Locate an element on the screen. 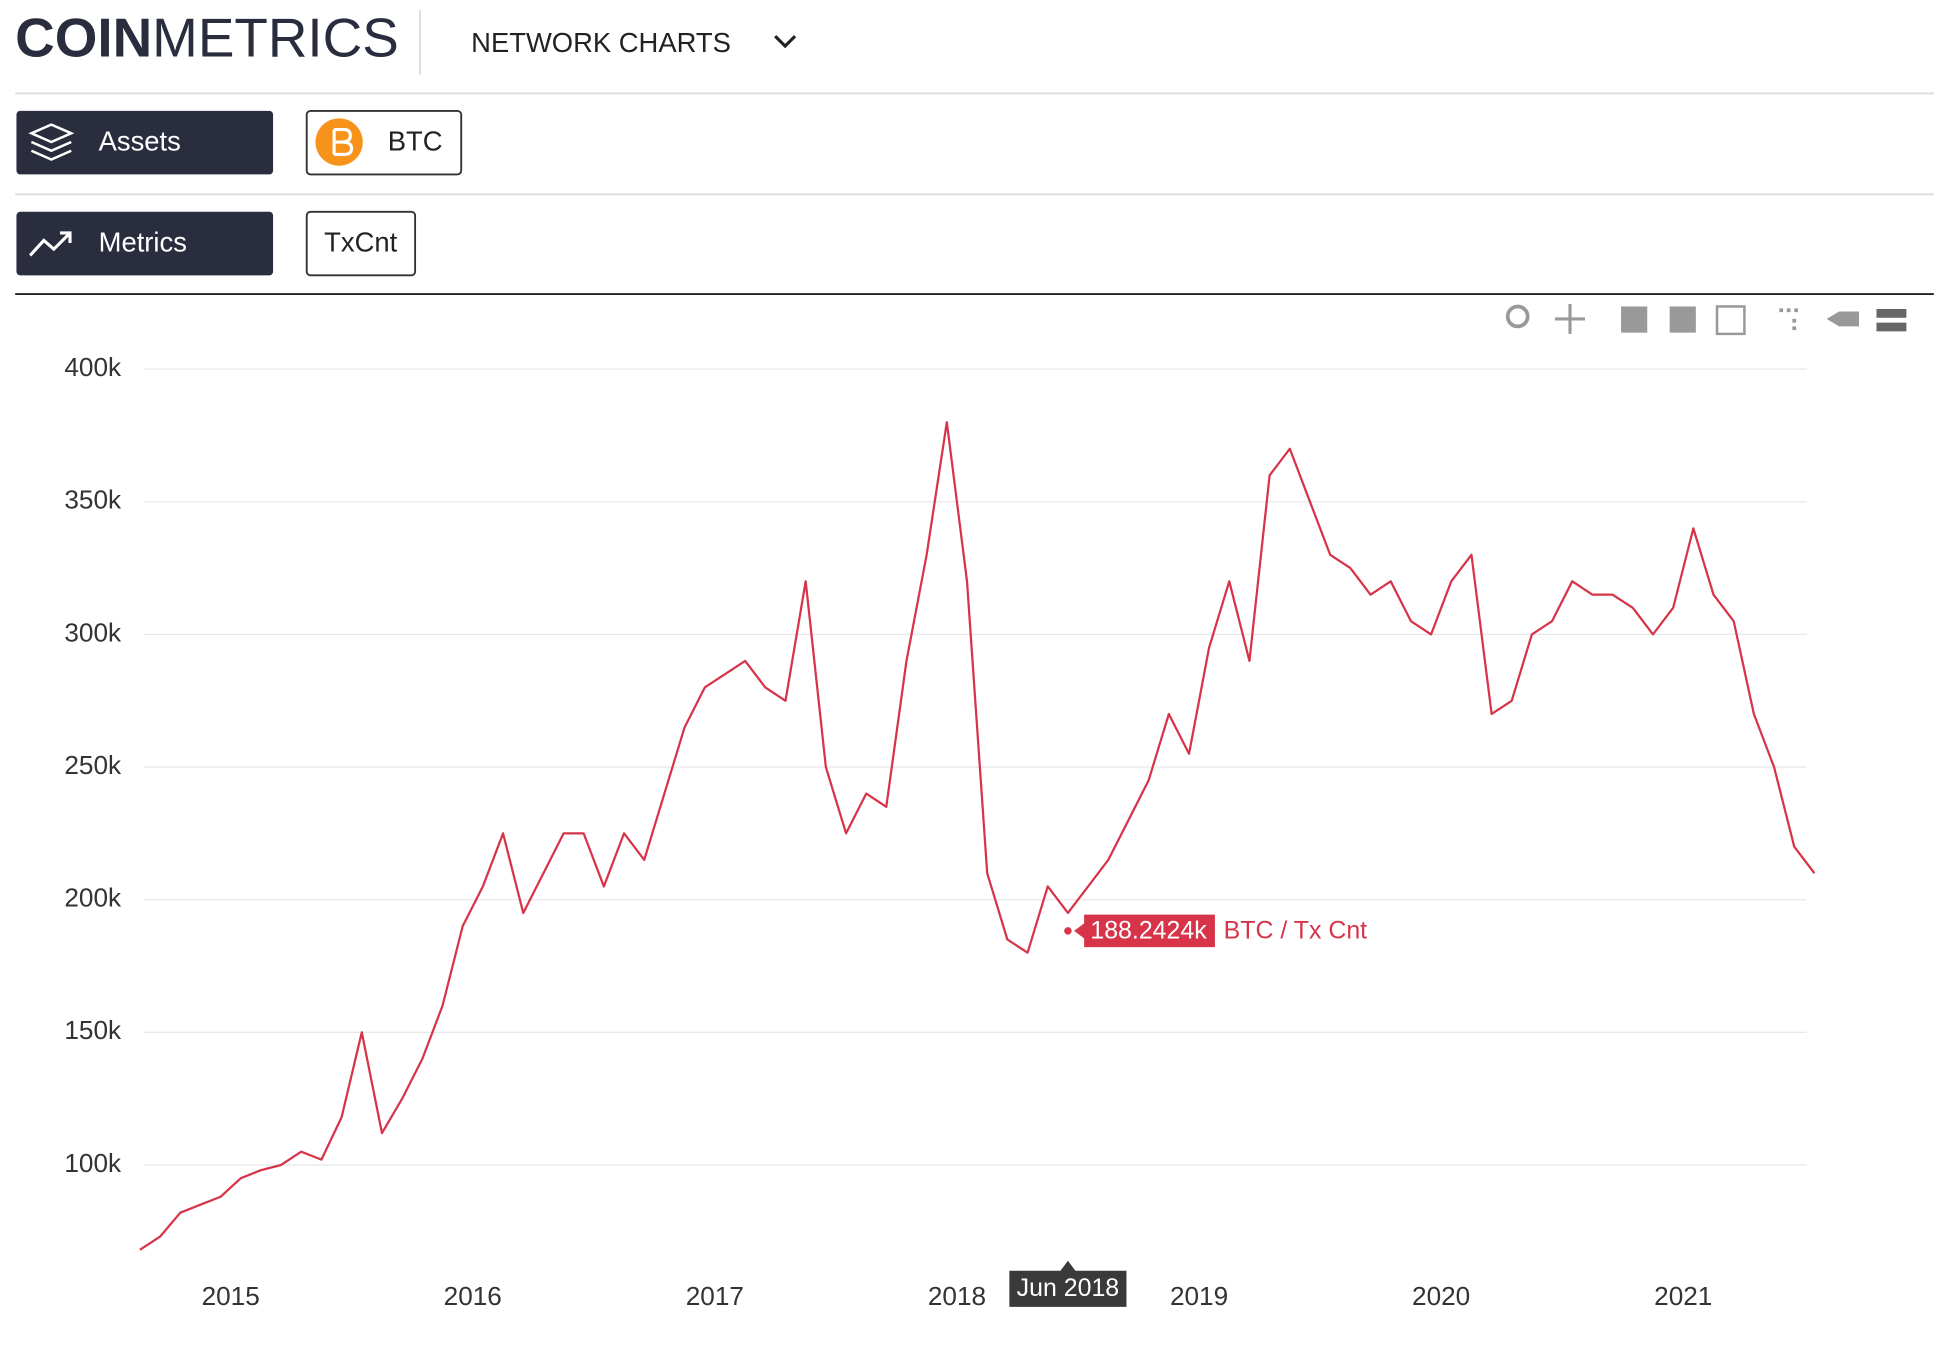 The width and height of the screenshot is (1944, 1348). chevron is located at coordinates (785, 42).